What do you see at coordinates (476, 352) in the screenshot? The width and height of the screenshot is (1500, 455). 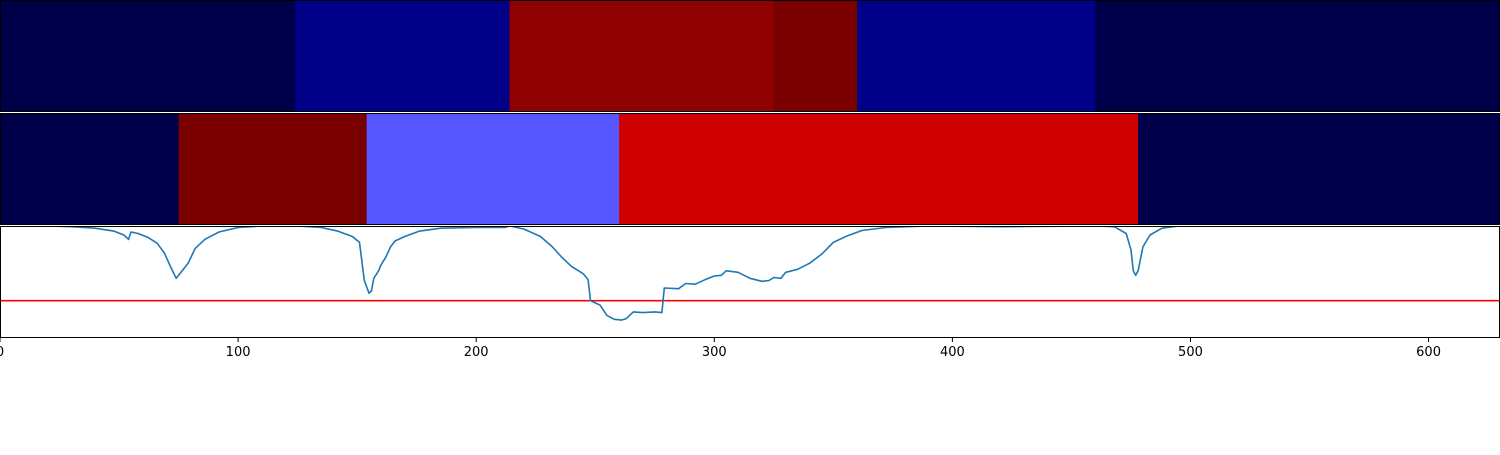 I see `x-tick-label: 200` at bounding box center [476, 352].